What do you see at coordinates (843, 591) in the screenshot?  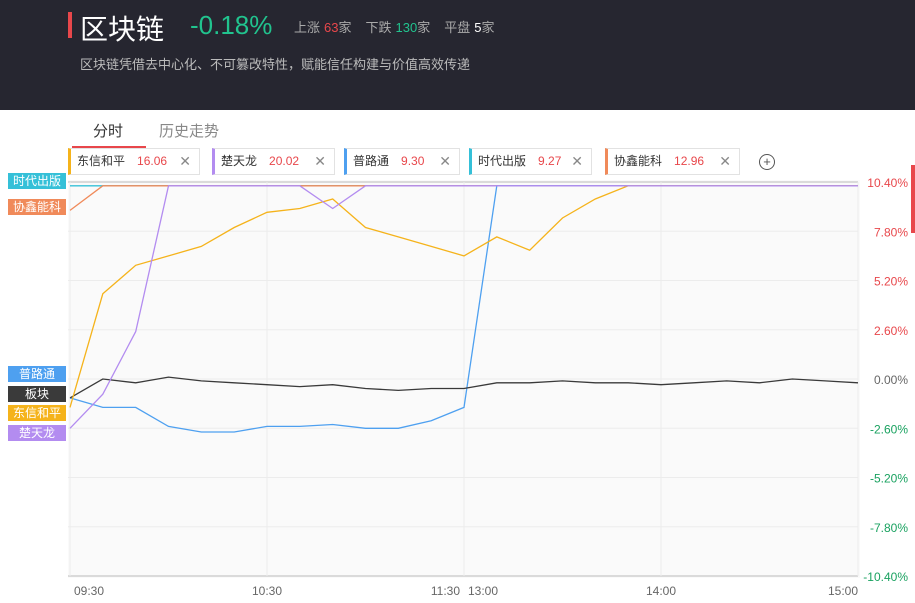 I see `x-tick-label: 15:00` at bounding box center [843, 591].